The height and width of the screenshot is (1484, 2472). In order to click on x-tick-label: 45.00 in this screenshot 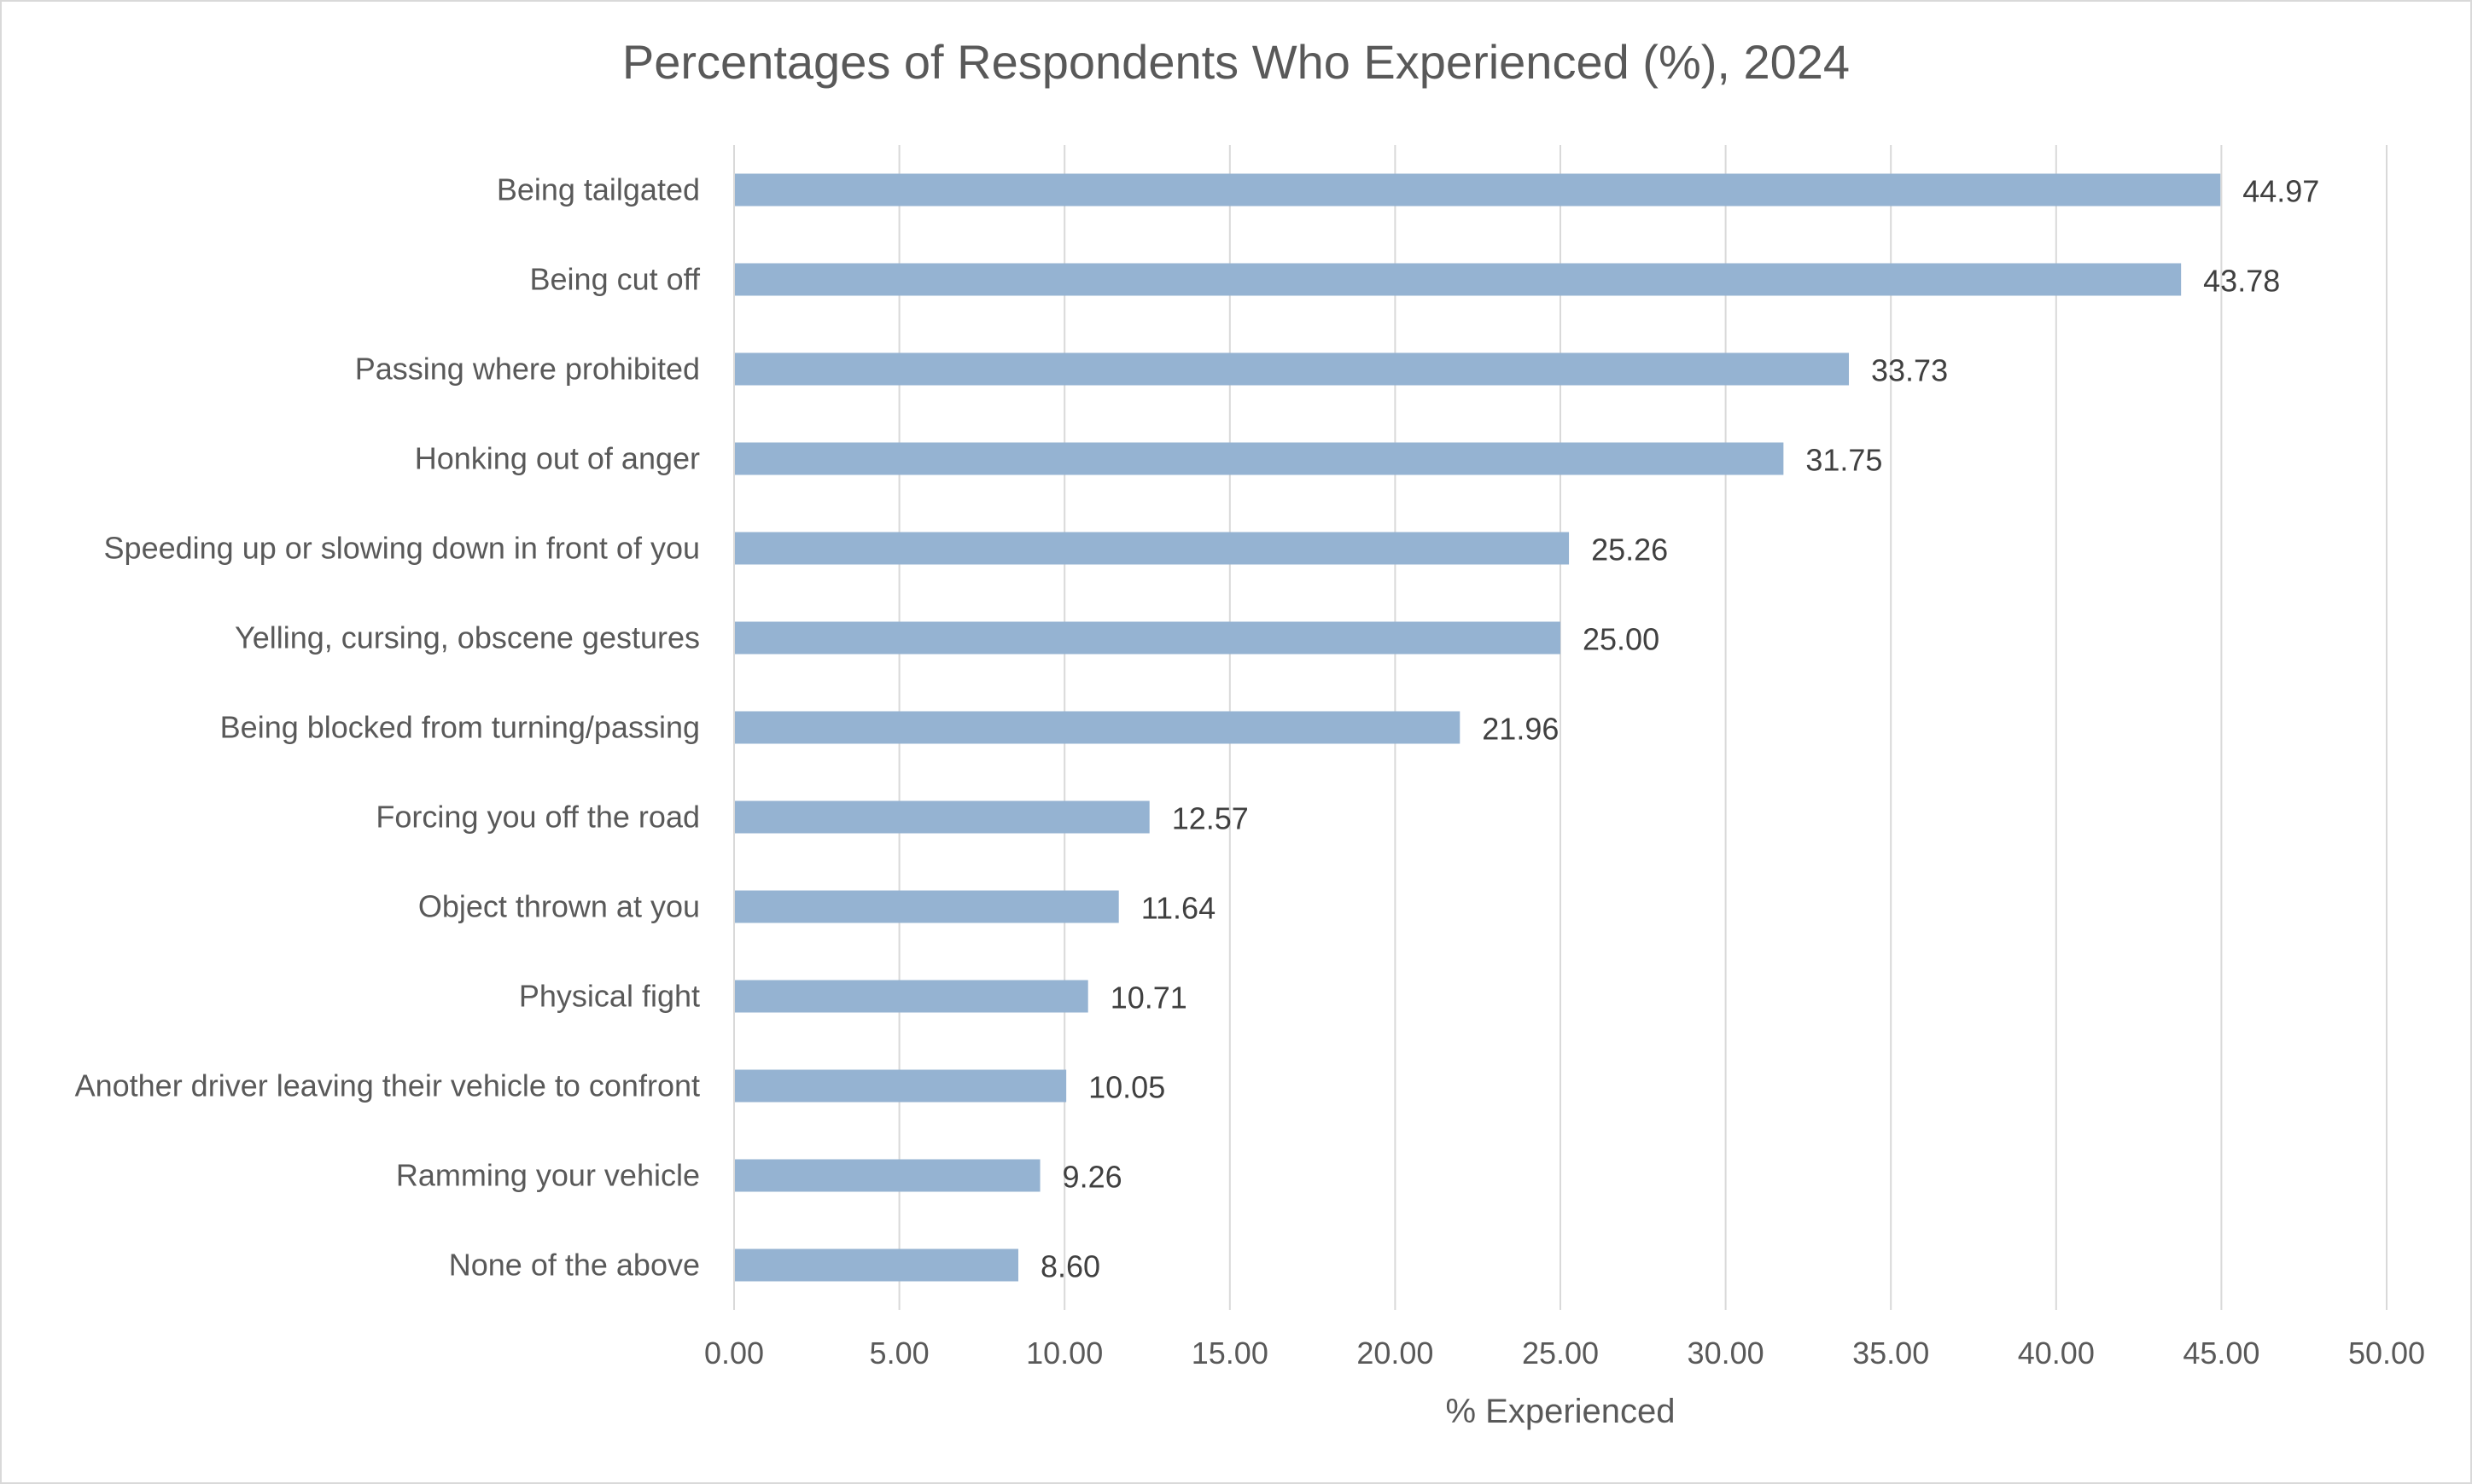, I will do `click(2221, 1353)`.